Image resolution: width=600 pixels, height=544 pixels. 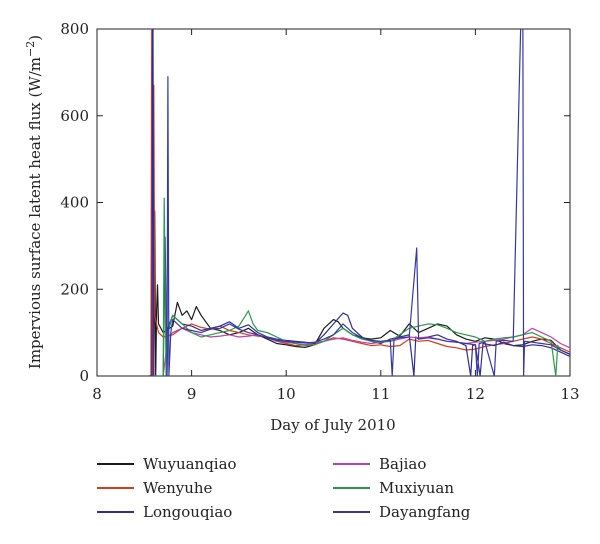 I want to click on x-tick-label: 13, so click(x=569, y=394).